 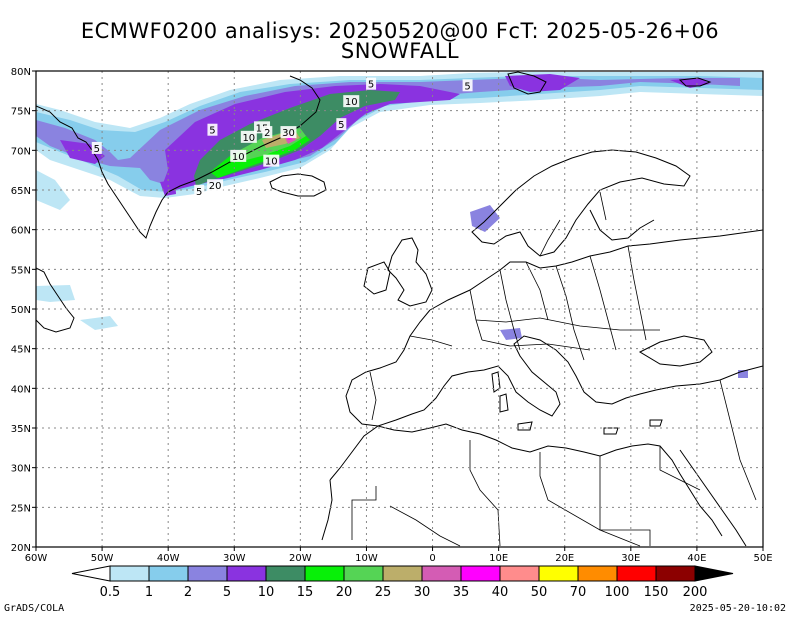 I want to click on colorbar-label: 10, so click(x=266, y=592).